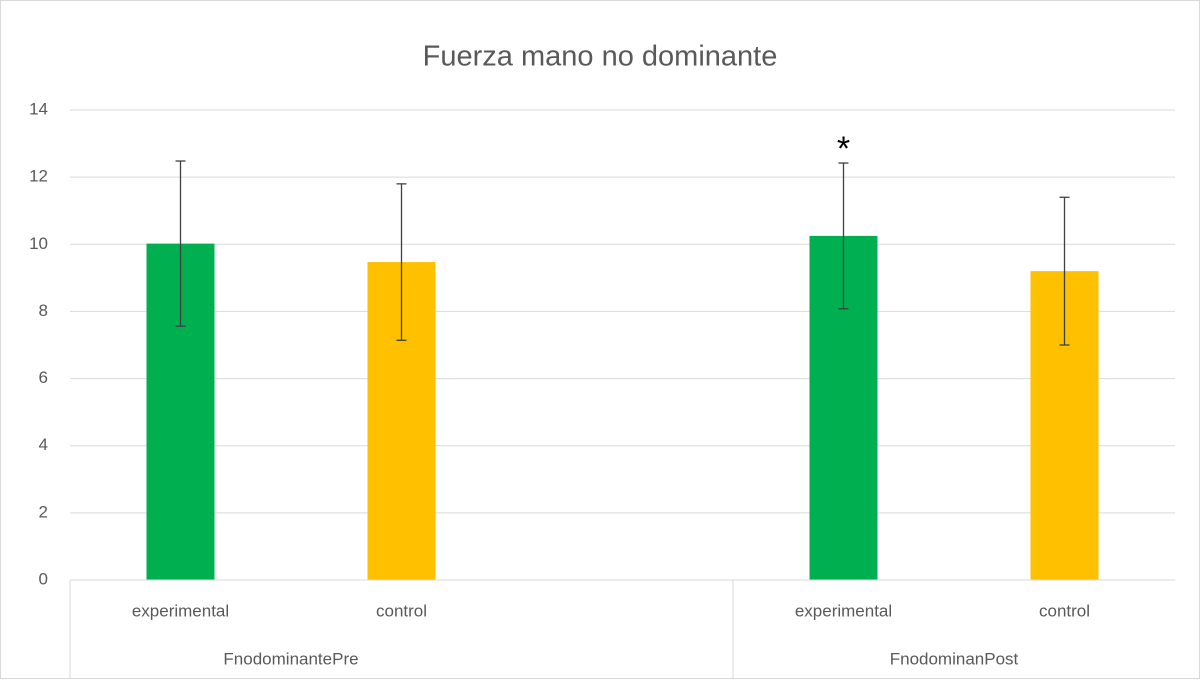  Describe the element at coordinates (290, 658) in the screenshot. I see `group-label: FnodominantePre` at that location.